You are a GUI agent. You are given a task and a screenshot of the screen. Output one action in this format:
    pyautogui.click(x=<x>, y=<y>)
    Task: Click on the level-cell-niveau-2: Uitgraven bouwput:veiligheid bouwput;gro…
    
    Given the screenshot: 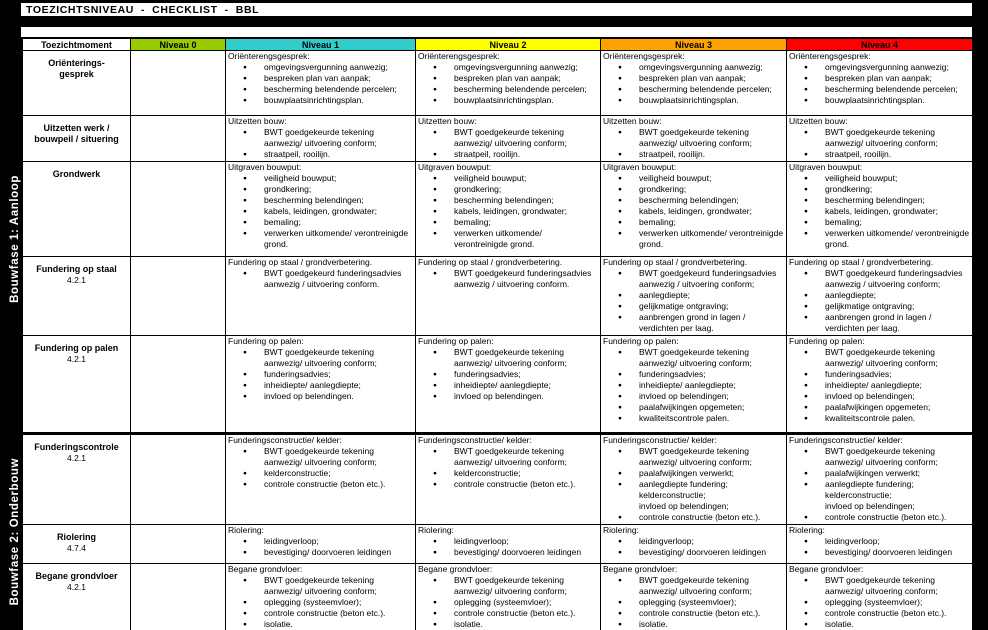 What is the action you would take?
    pyautogui.click(x=508, y=209)
    